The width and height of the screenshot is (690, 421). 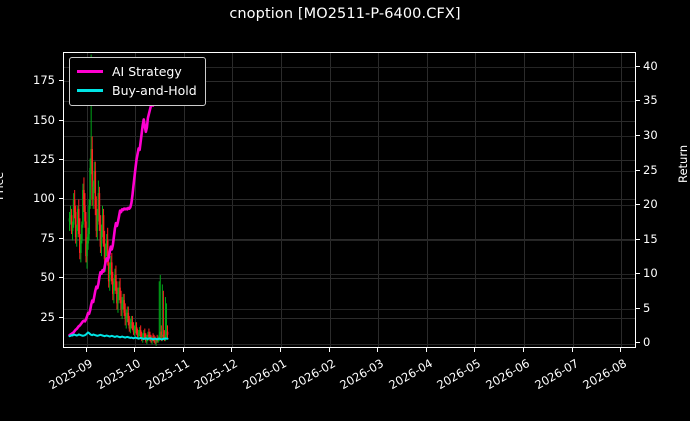 What do you see at coordinates (154, 90) in the screenshot?
I see `legend-label-buy-and-hold: Buy-and-Hold` at bounding box center [154, 90].